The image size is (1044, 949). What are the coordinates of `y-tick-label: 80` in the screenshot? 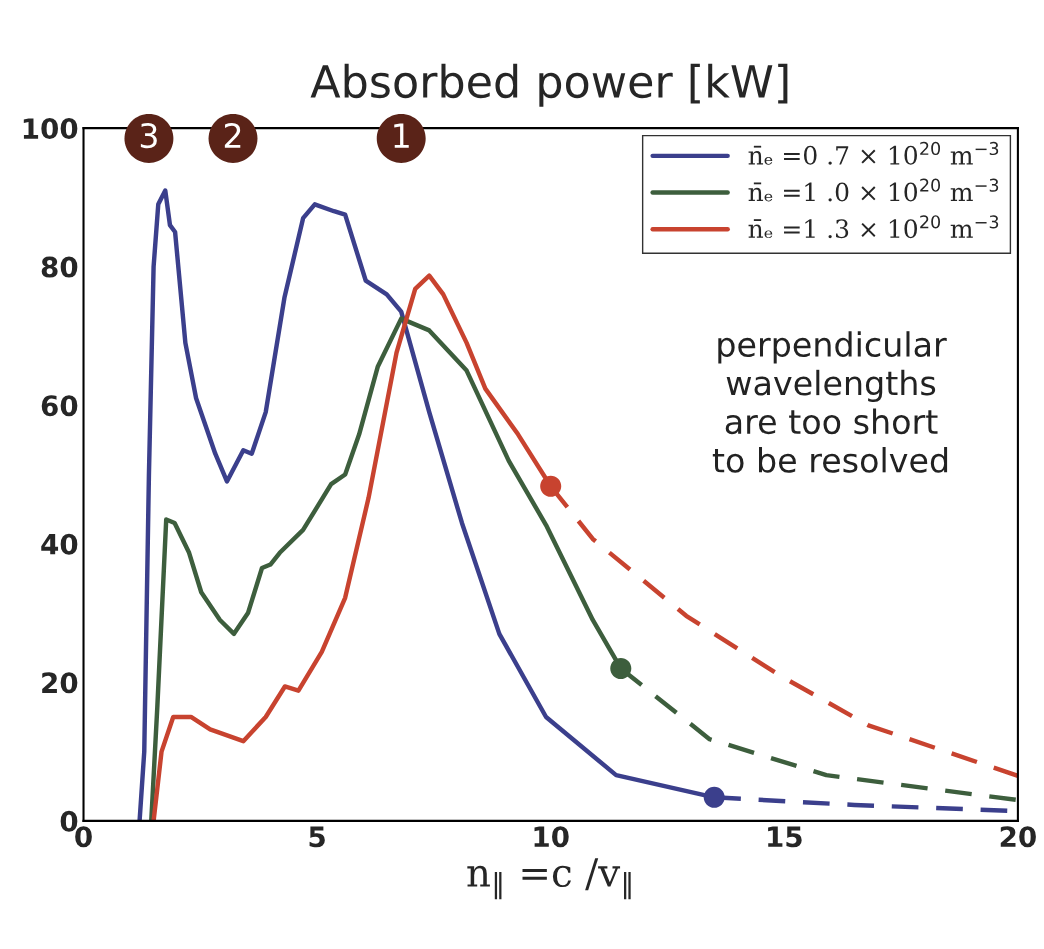 It's located at (59, 267).